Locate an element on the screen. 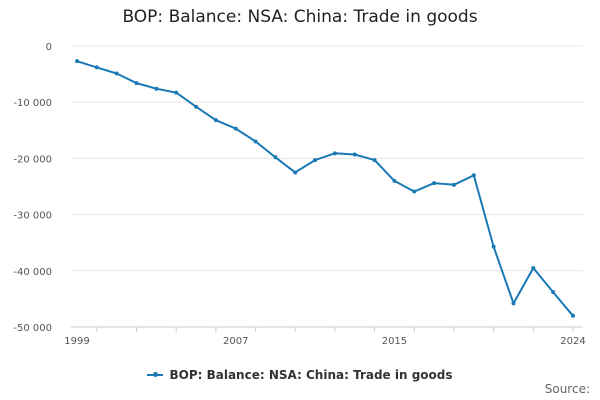 The width and height of the screenshot is (600, 400). y-tick-label: -20 000 is located at coordinates (32, 159).